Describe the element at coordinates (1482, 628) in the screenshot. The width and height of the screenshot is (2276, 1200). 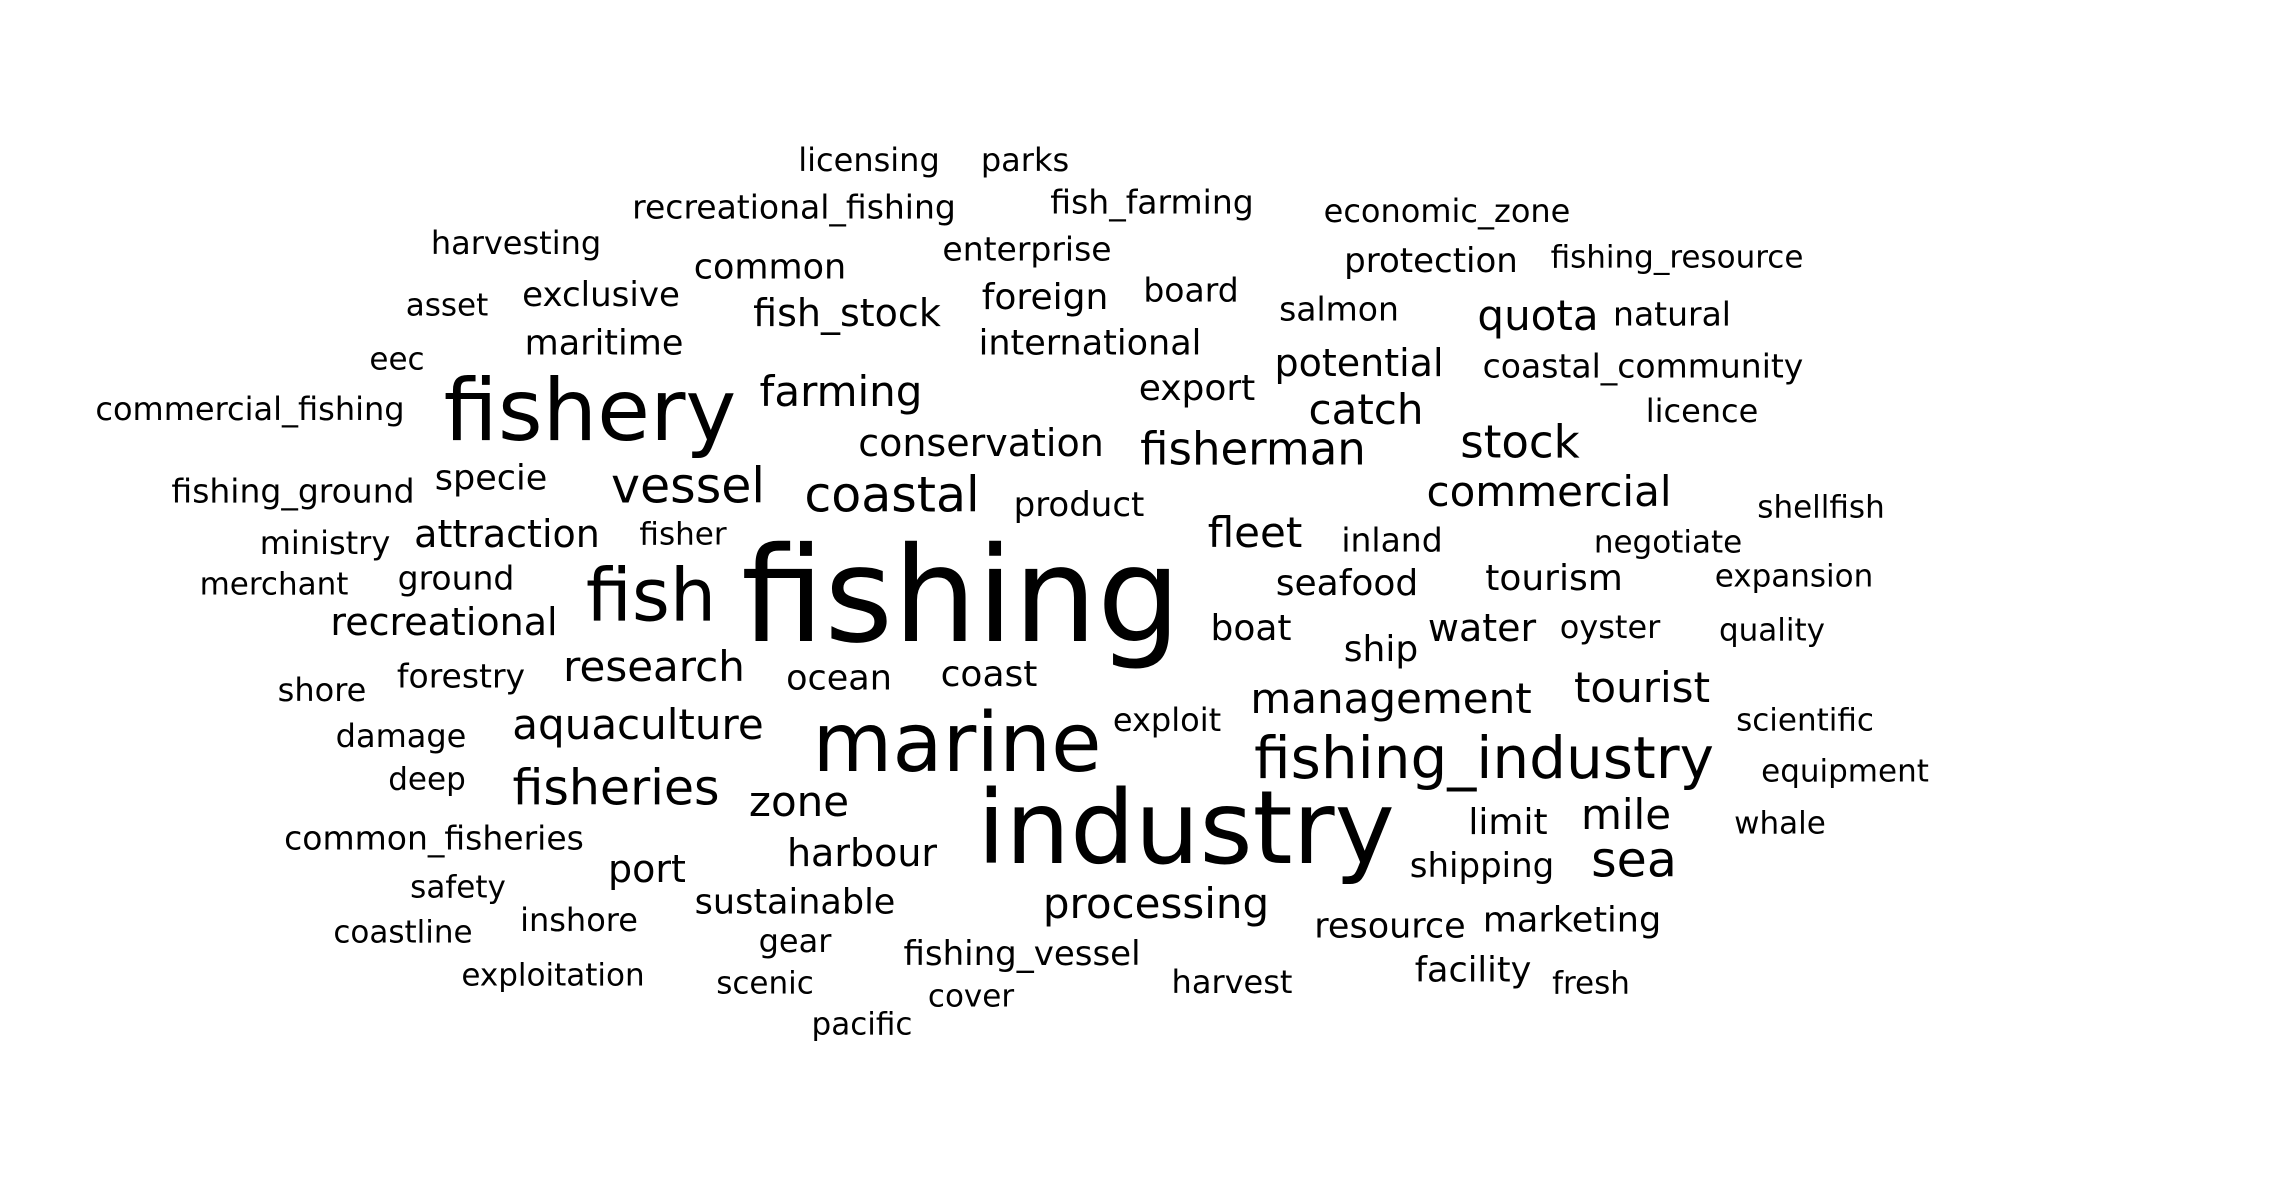
I see `word-water: water` at that location.